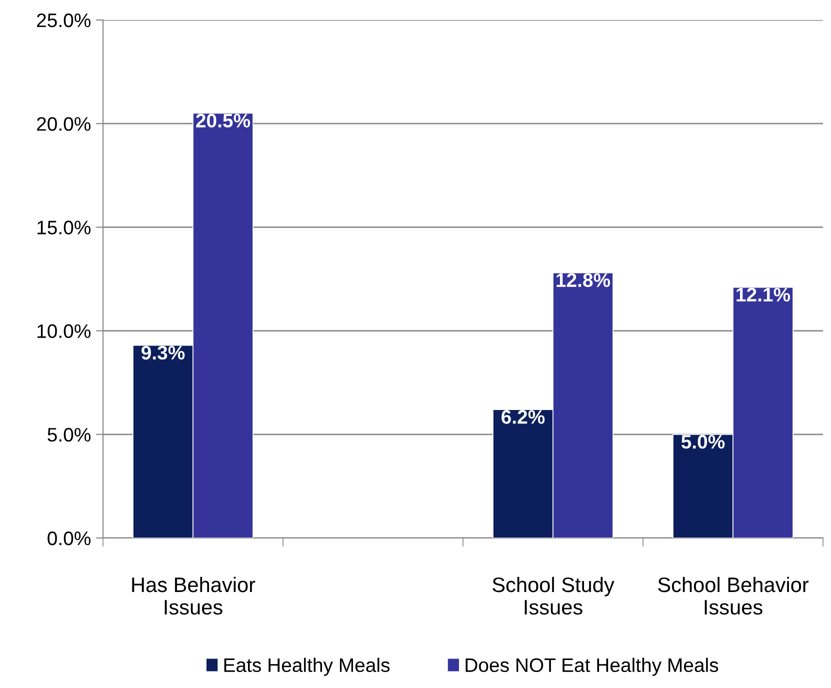 The image size is (831, 688). What do you see at coordinates (64, 227) in the screenshot?
I see `y-tick-label: 15.0%` at bounding box center [64, 227].